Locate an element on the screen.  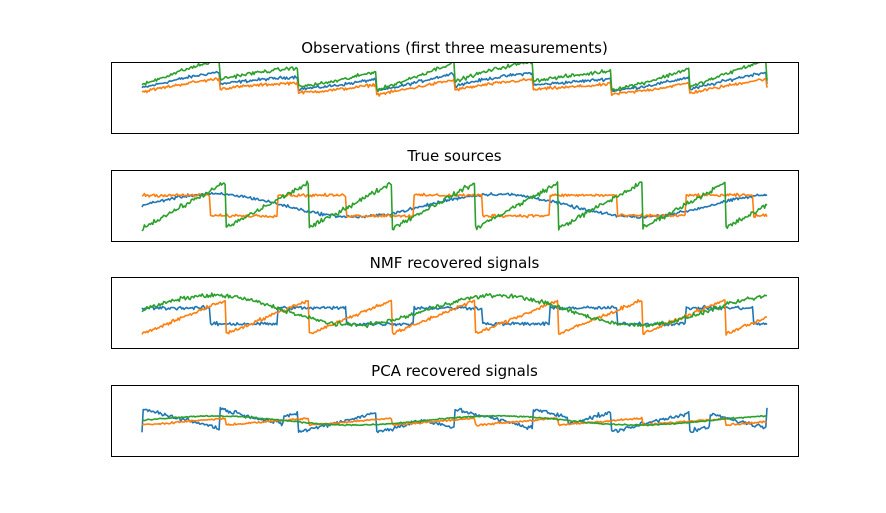
subplot-title: PCA recovered signals is located at coordinates (454, 371).